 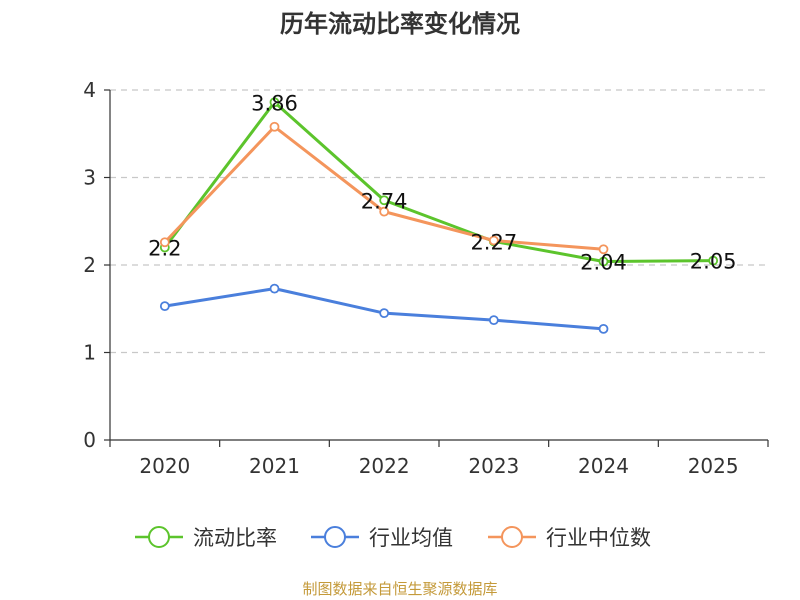 I want to click on x-tick-label-2021: 2021, so click(x=274, y=466).